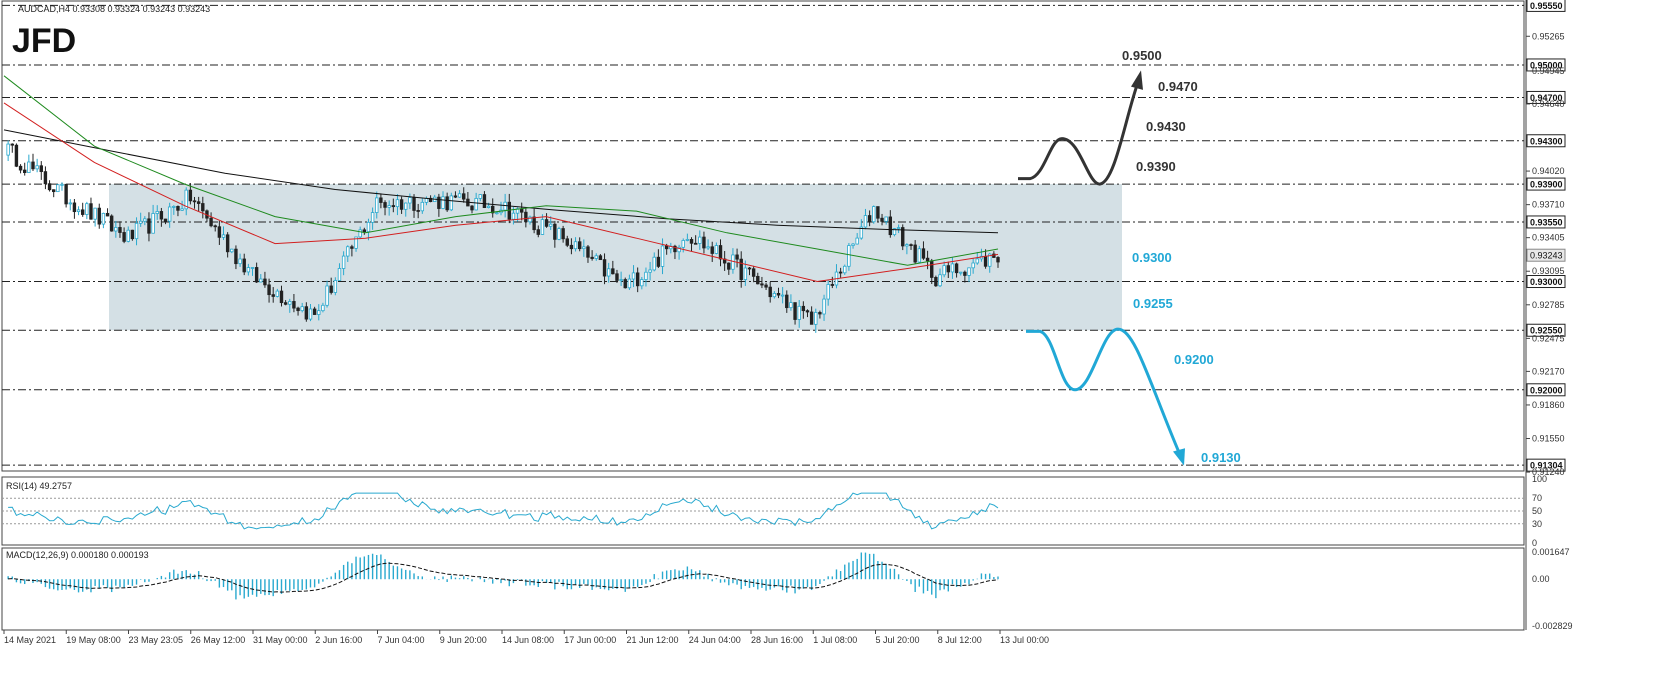  What do you see at coordinates (39, 486) in the screenshot?
I see `rsi-label: RSI(14) 49.2757` at bounding box center [39, 486].